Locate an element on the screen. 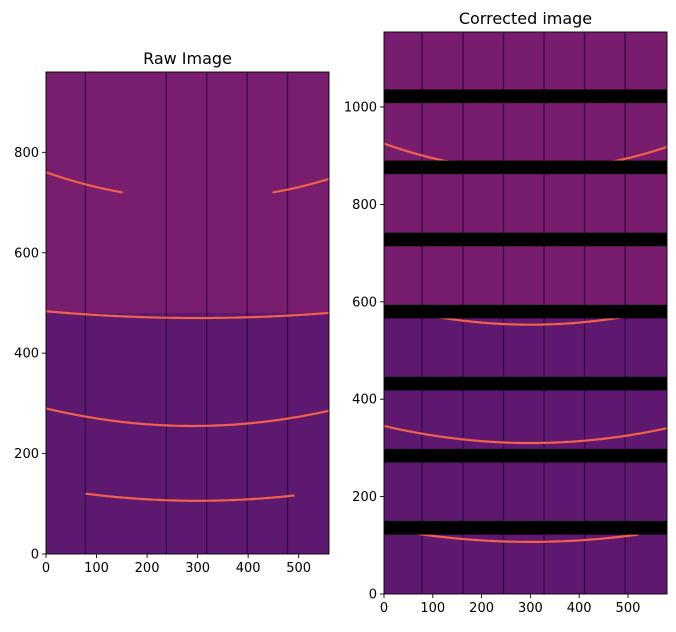 The width and height of the screenshot is (676, 632). chart-title: Corrected image is located at coordinates (525, 18).